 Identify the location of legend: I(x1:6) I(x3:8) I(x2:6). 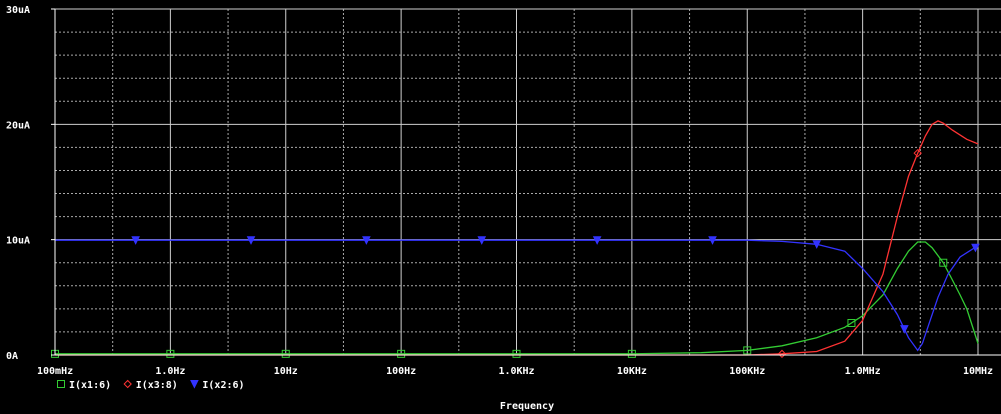
(151, 385).